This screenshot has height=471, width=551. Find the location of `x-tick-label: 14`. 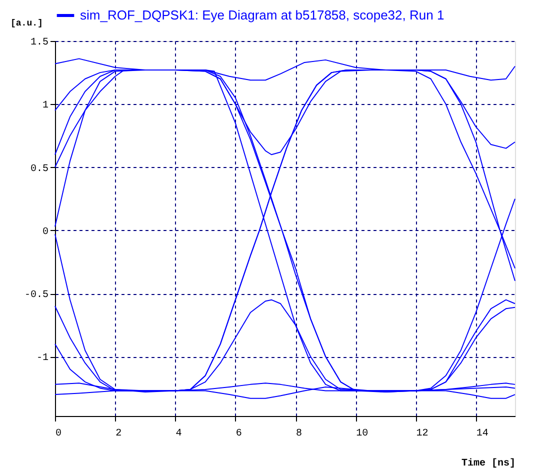

x-tick-label: 14 is located at coordinates (482, 434).